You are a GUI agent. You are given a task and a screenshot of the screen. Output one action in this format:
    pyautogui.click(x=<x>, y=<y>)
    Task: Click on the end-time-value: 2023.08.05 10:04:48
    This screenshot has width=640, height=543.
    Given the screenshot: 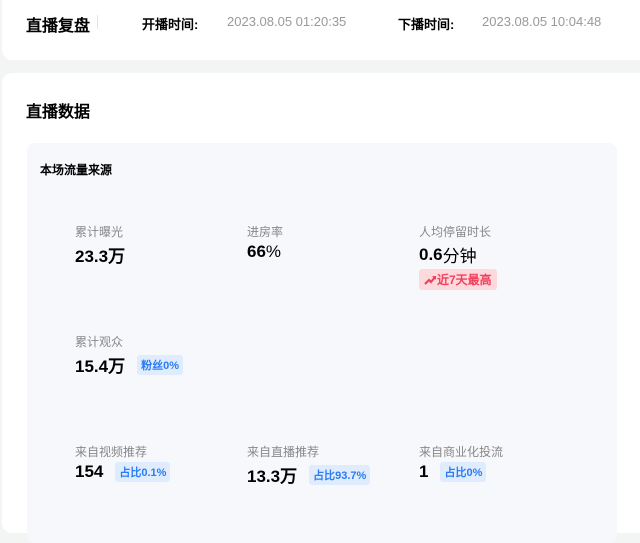 What is the action you would take?
    pyautogui.click(x=542, y=21)
    